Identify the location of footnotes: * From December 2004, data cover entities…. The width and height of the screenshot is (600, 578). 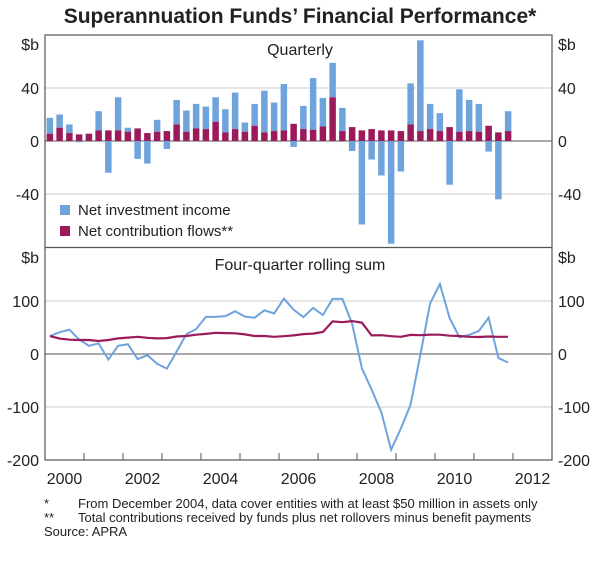
(314, 518).